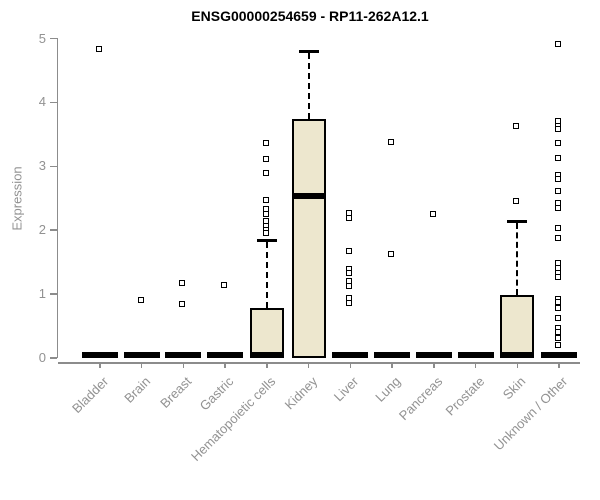 This screenshot has width=600, height=500. What do you see at coordinates (266, 332) in the screenshot?
I see `box-hematopoietic-cells` at bounding box center [266, 332].